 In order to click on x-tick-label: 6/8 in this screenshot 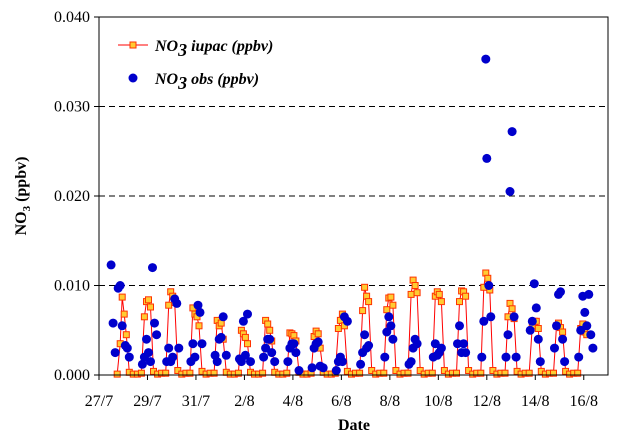, I will do `click(341, 401)`.